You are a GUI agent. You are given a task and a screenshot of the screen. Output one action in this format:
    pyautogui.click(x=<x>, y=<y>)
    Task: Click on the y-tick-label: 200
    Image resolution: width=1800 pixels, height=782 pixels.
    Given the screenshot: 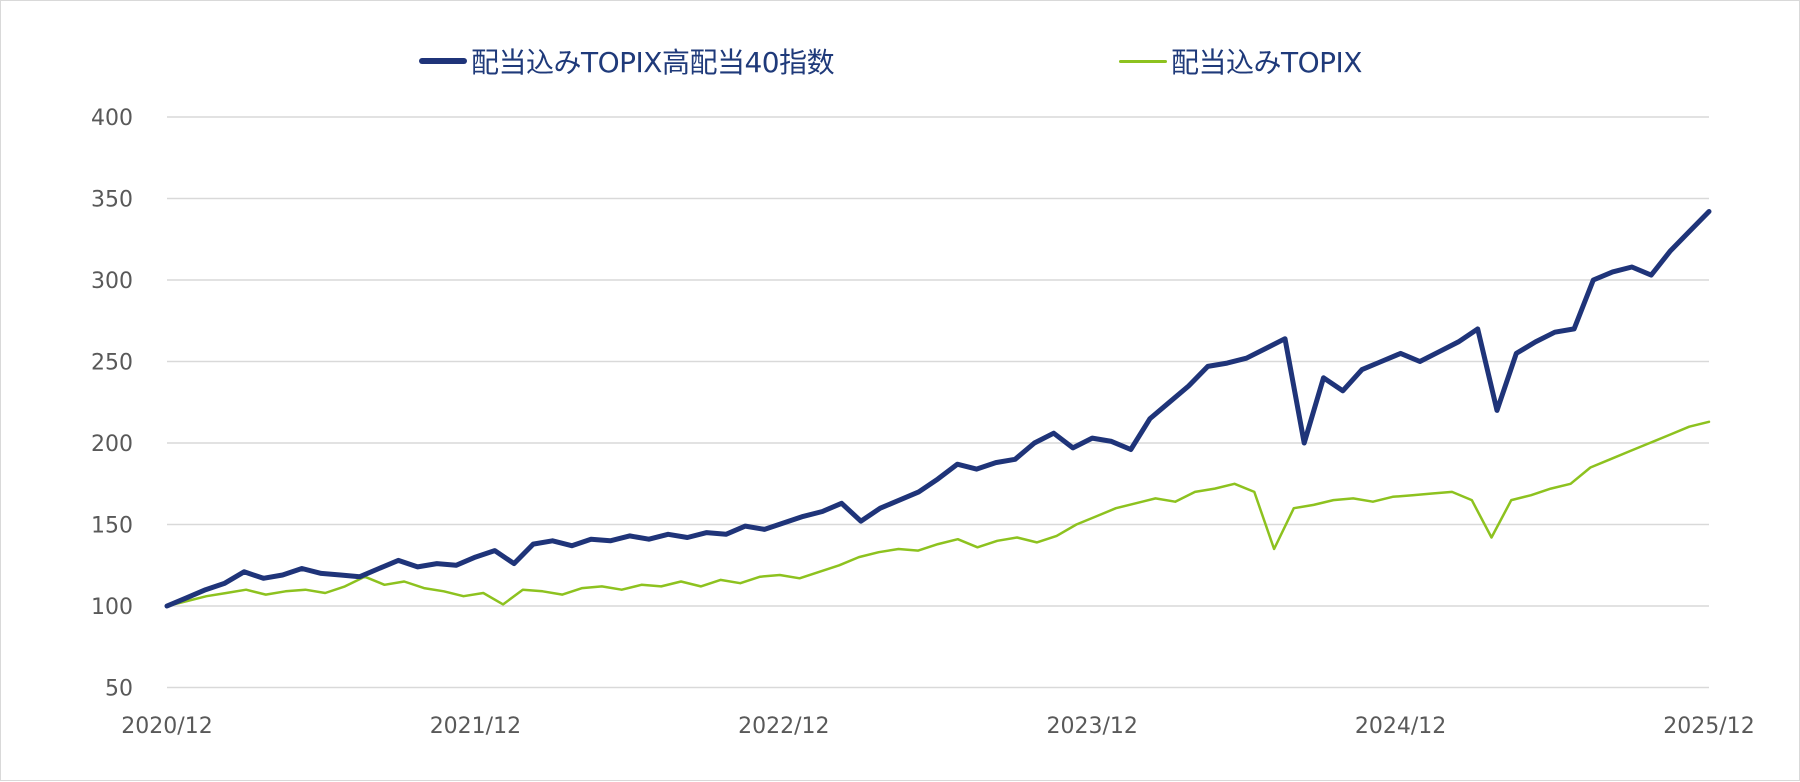 What is the action you would take?
    pyautogui.click(x=112, y=444)
    